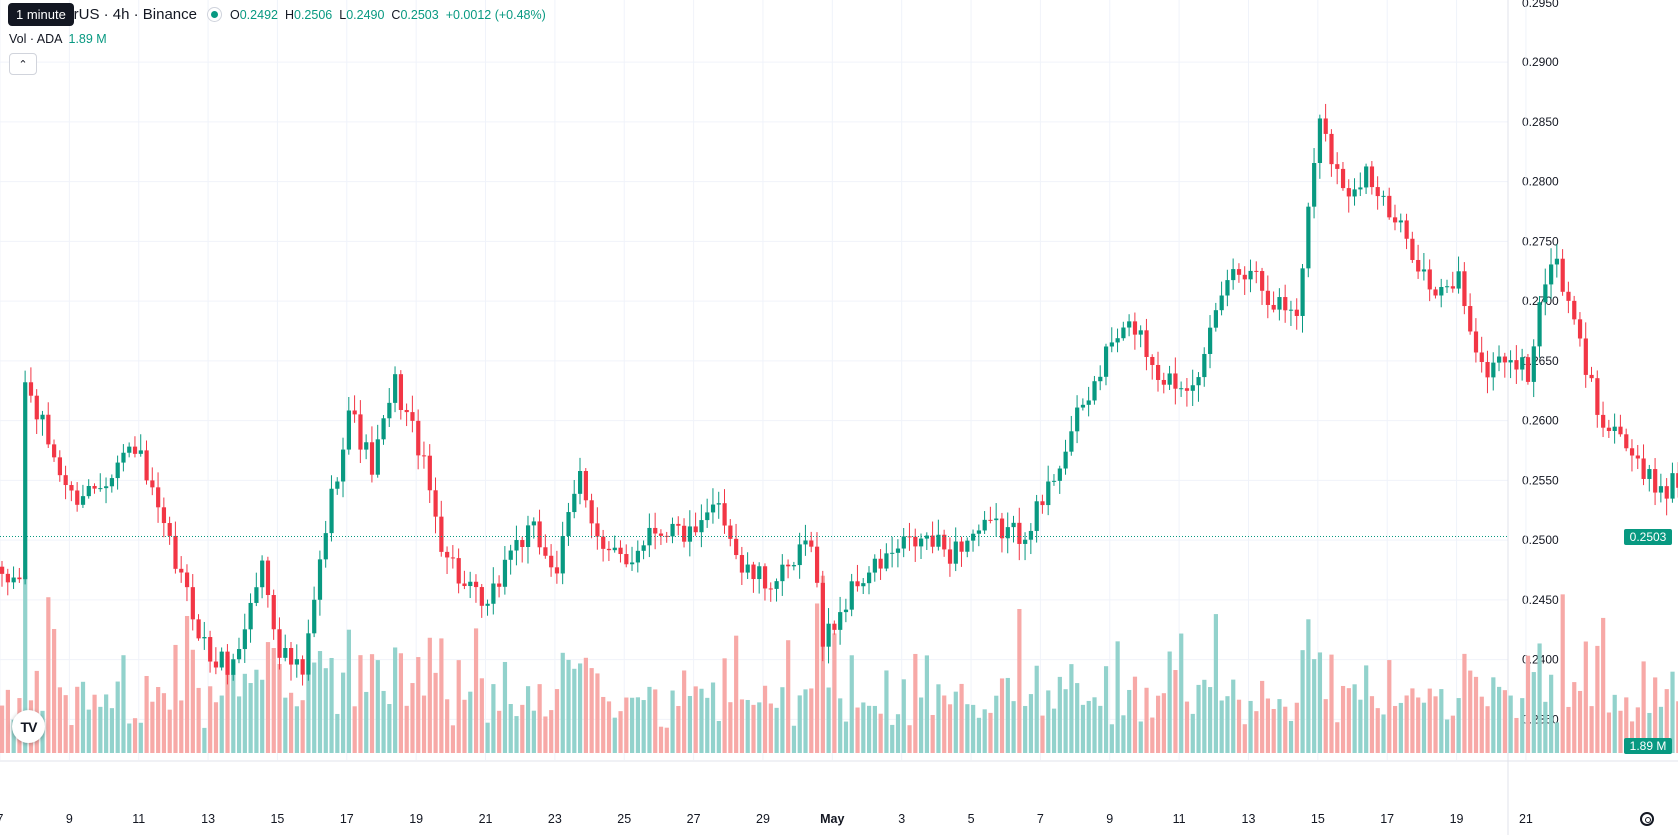 The width and height of the screenshot is (1678, 835). What do you see at coordinates (362, 14) in the screenshot?
I see `ohlc-low: L0.2490` at bounding box center [362, 14].